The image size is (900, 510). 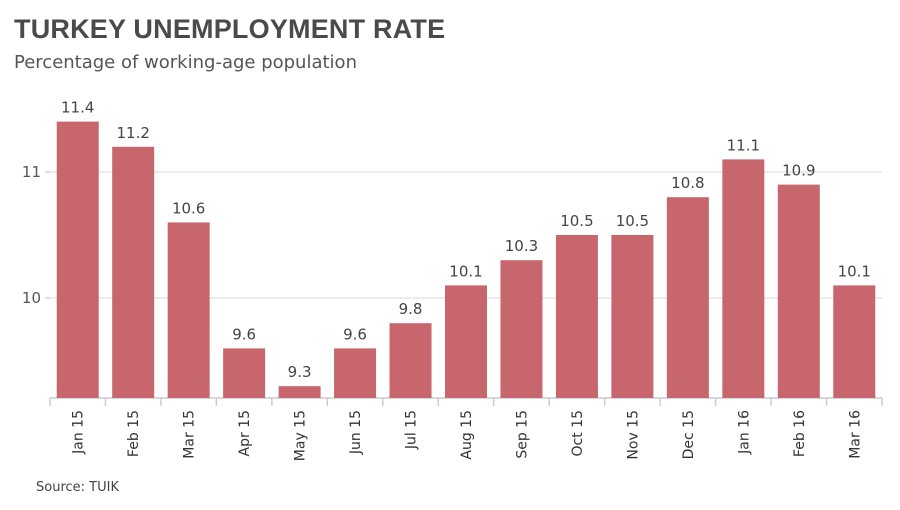 What do you see at coordinates (79, 432) in the screenshot?
I see `x-tick-label: Jan 15` at bounding box center [79, 432].